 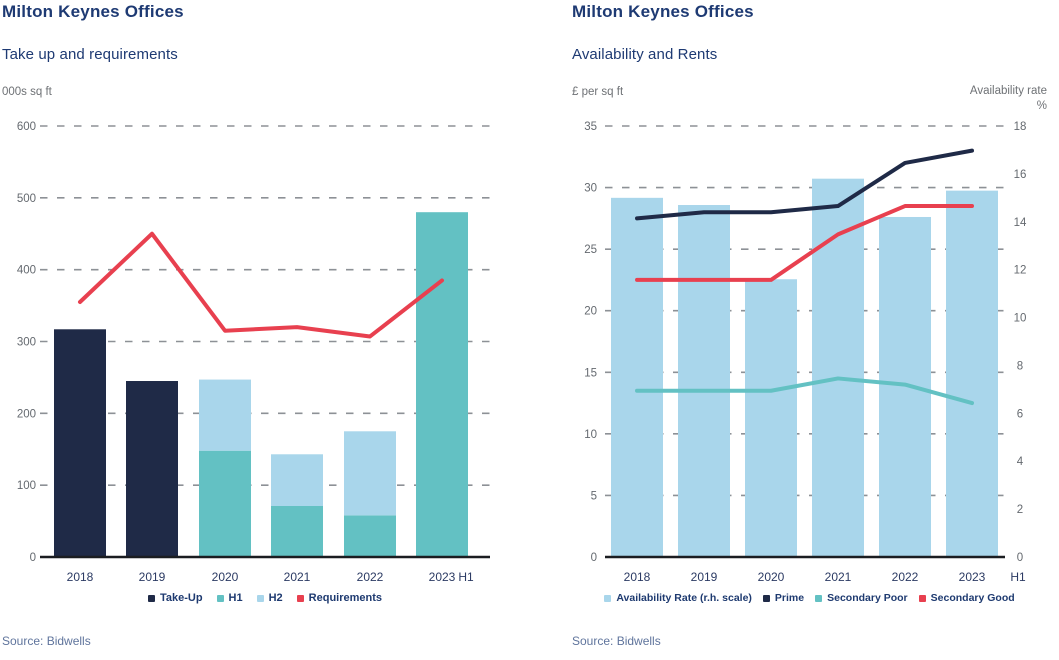 What do you see at coordinates (370, 473) in the screenshot?
I see `bar-2022-h2` at bounding box center [370, 473].